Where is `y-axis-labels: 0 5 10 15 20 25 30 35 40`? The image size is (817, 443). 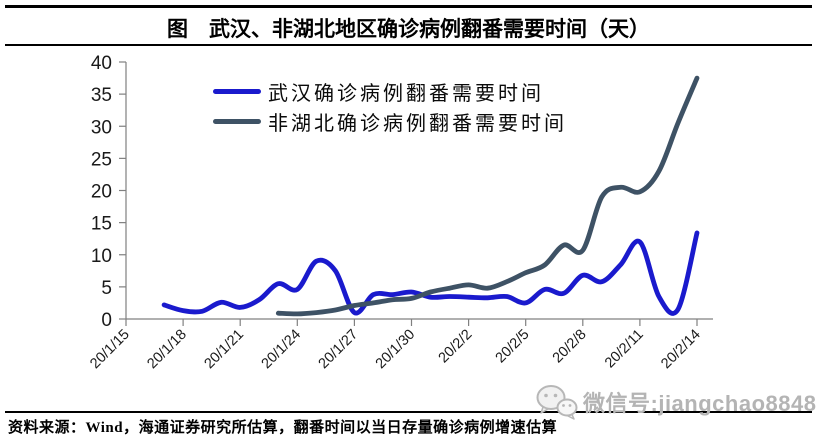 y-axis-labels: 0 5 10 15 20 25 30 35 40 is located at coordinates (101, 192).